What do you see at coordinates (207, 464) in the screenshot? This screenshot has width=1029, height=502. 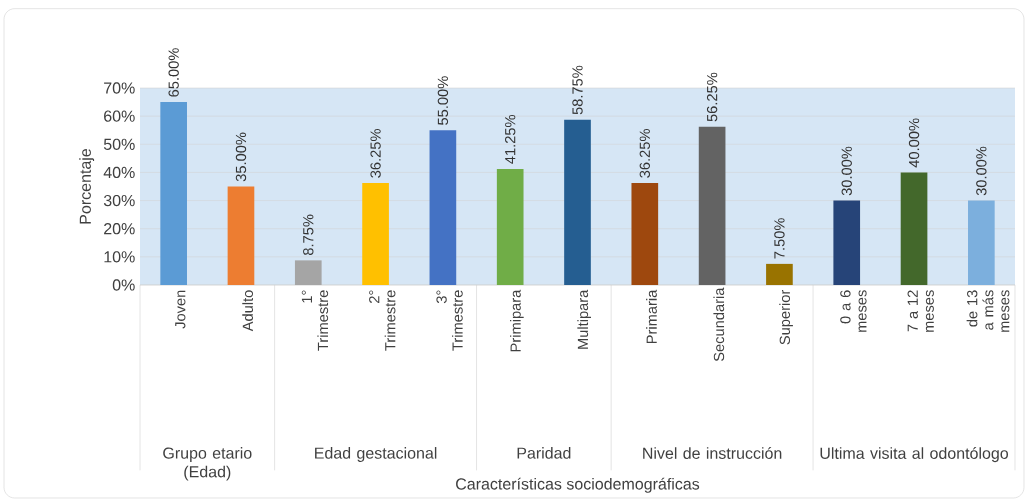 I see `text: Grupo etario (Edad)` at bounding box center [207, 464].